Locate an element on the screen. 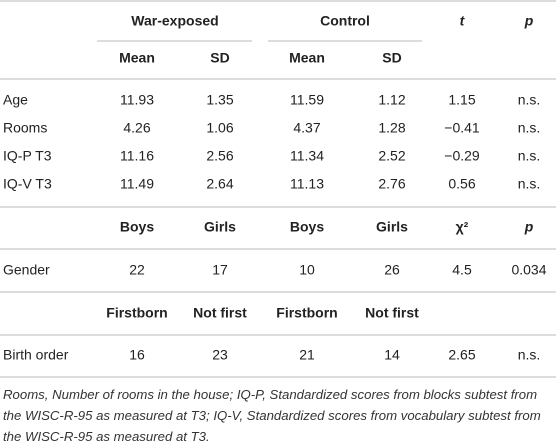 This screenshot has width=556, height=447. stat-header: t is located at coordinates (463, 21).